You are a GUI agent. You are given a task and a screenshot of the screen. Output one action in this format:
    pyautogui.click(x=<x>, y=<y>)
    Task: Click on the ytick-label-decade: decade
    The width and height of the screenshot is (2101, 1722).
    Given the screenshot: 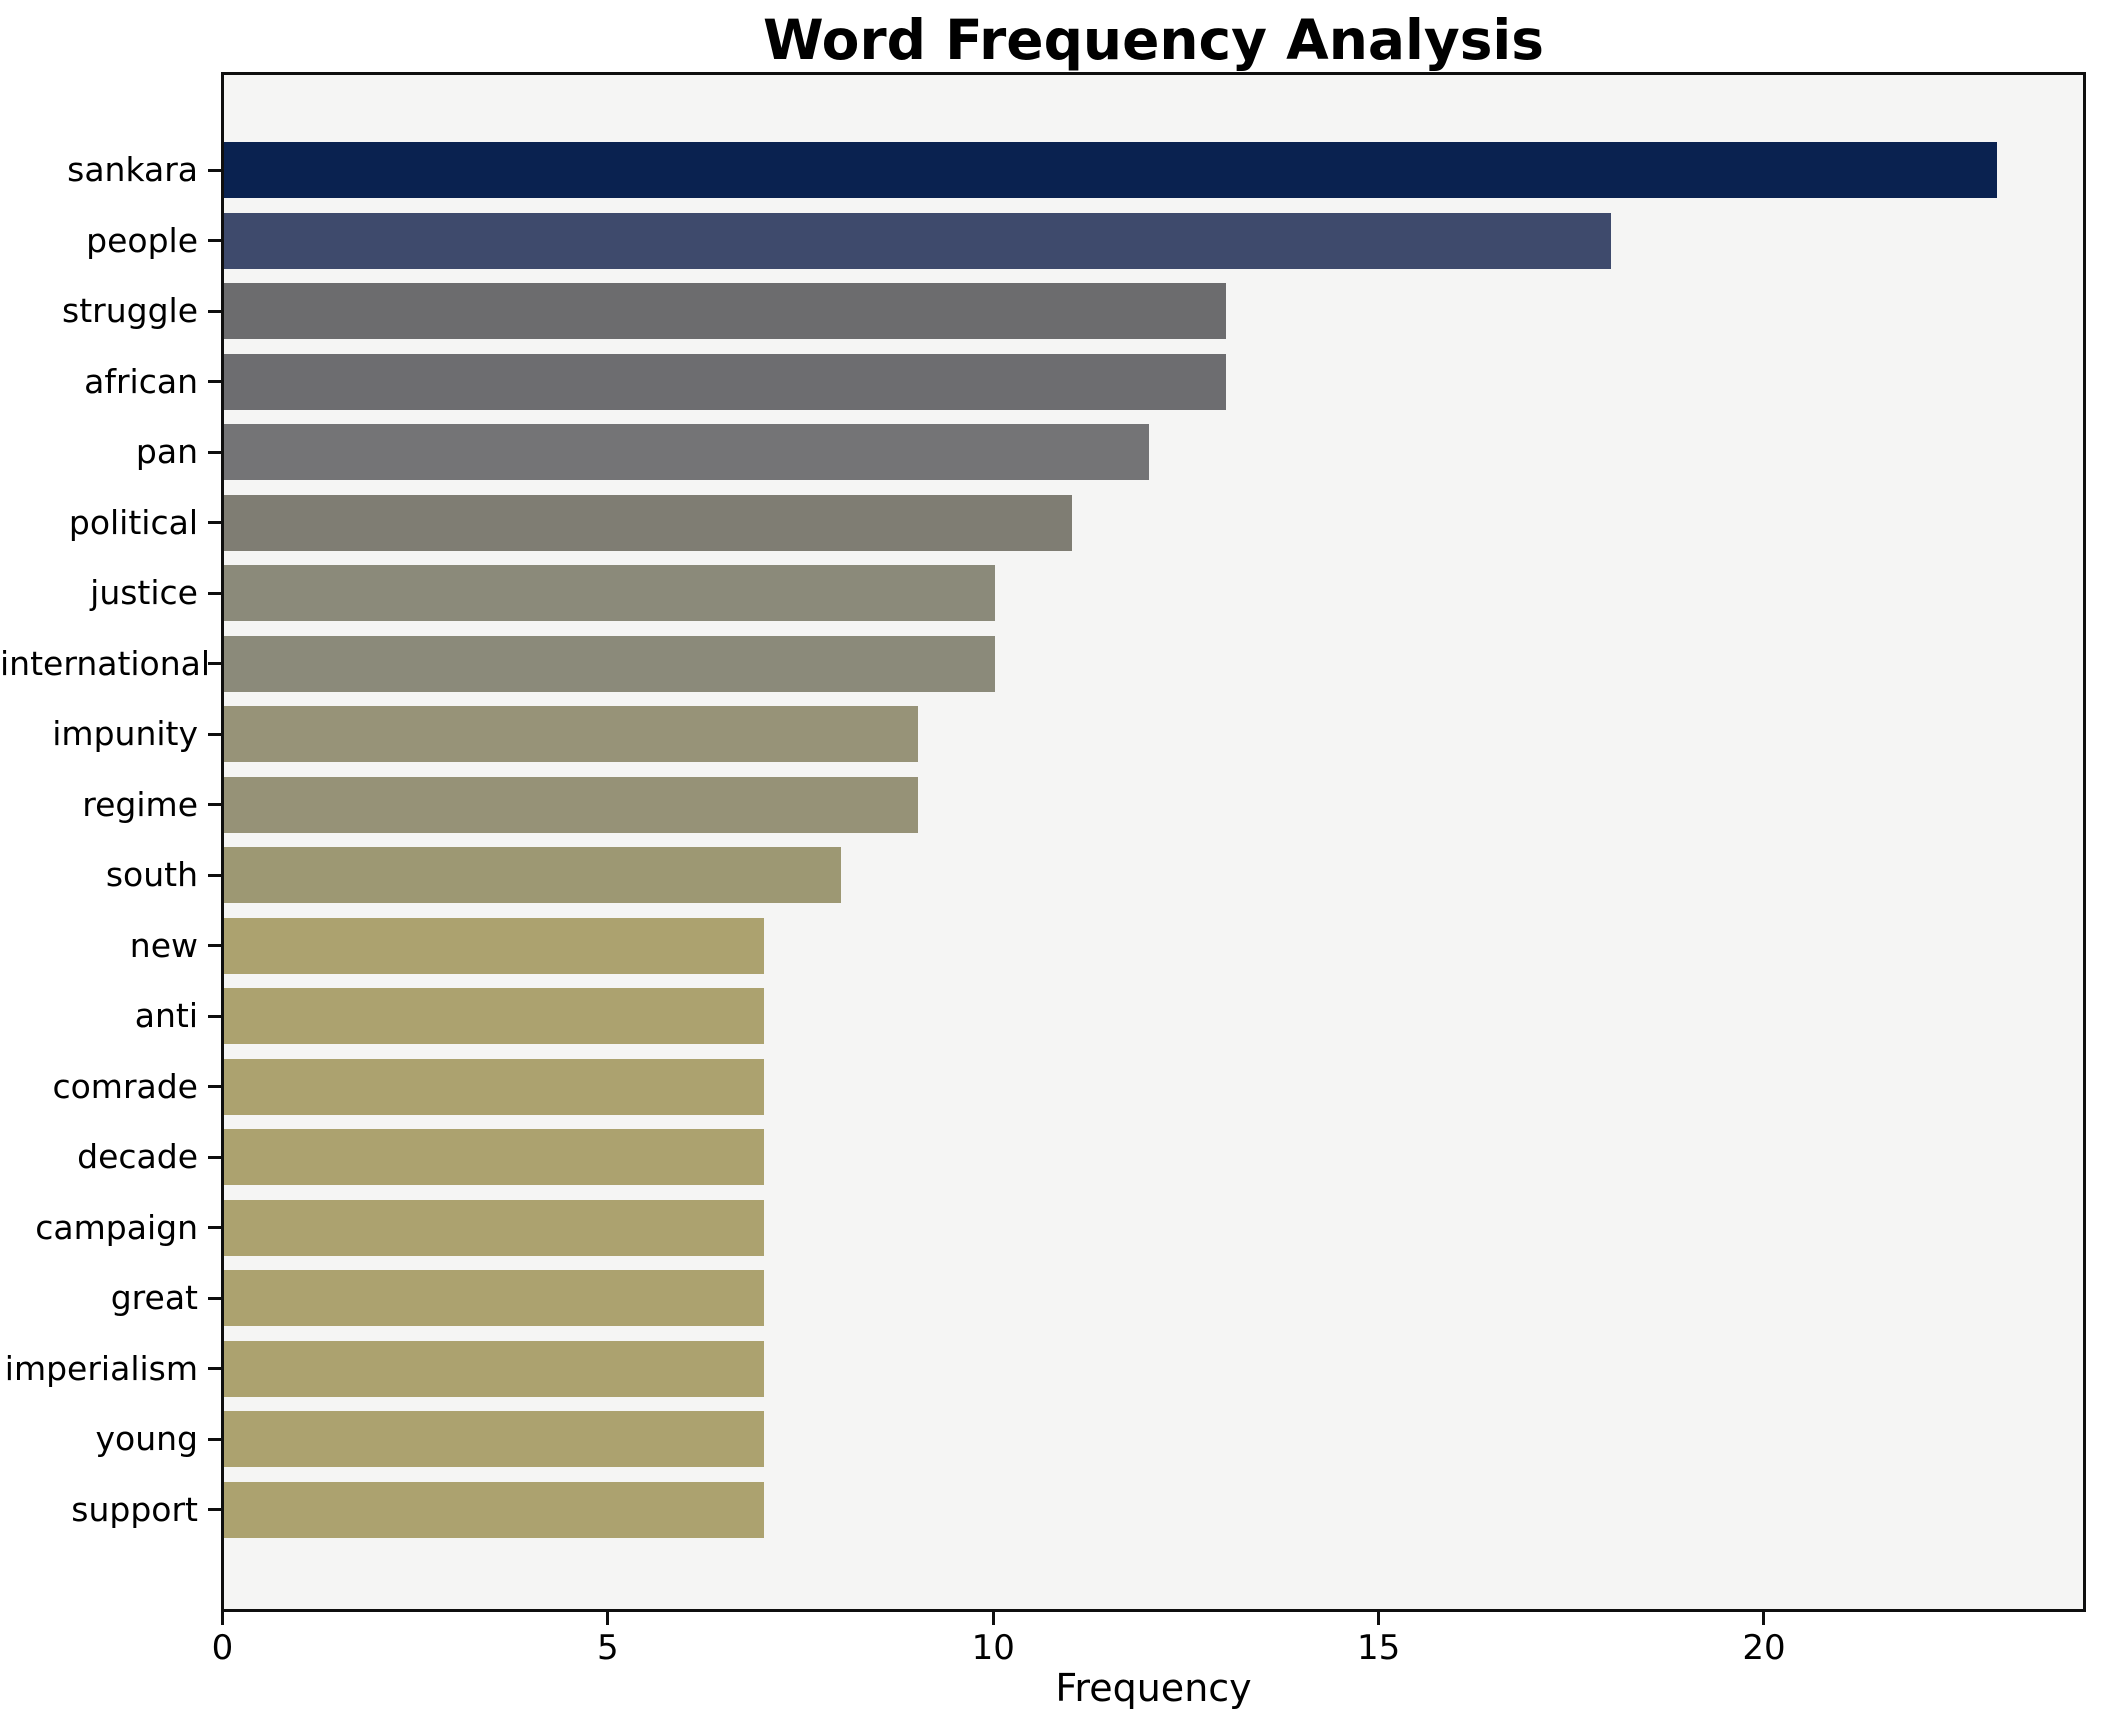 What is the action you would take?
    pyautogui.click(x=137, y=1156)
    